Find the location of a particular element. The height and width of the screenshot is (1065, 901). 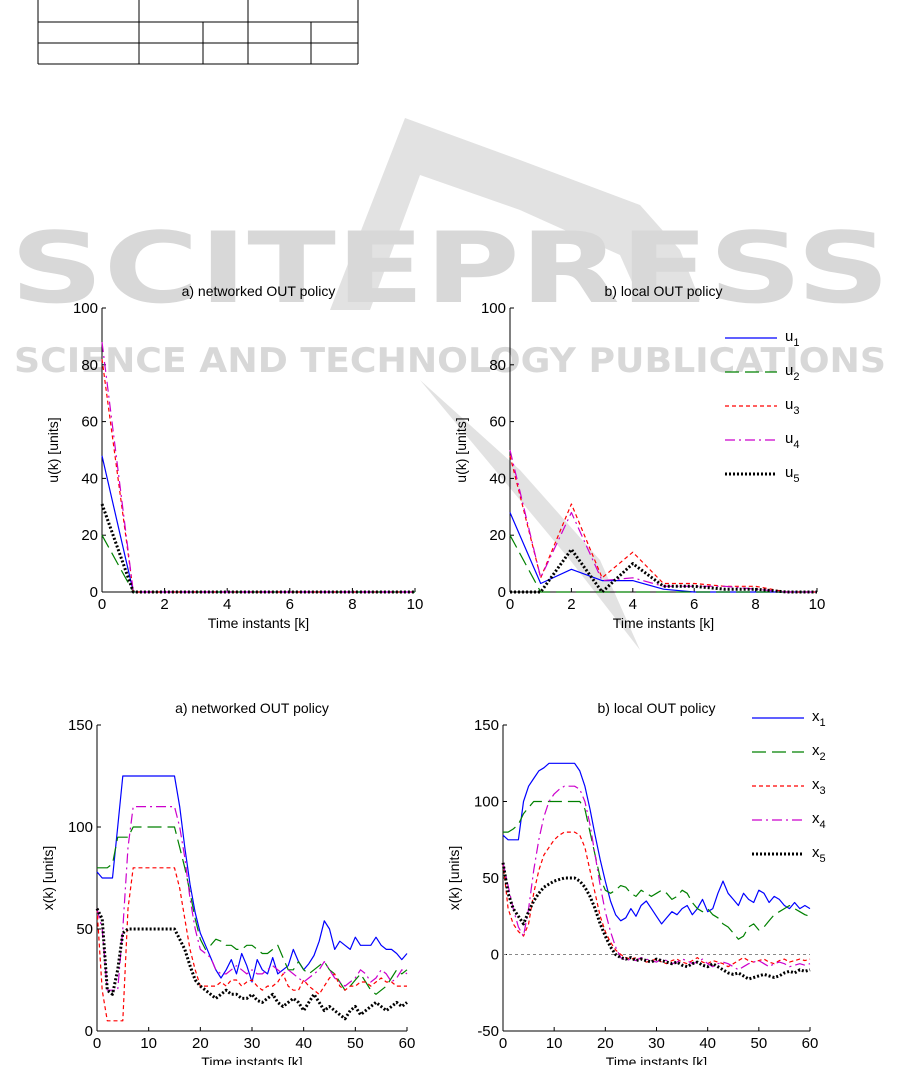

watermark-brand: SCITEPRESS is located at coordinates (450, 269).